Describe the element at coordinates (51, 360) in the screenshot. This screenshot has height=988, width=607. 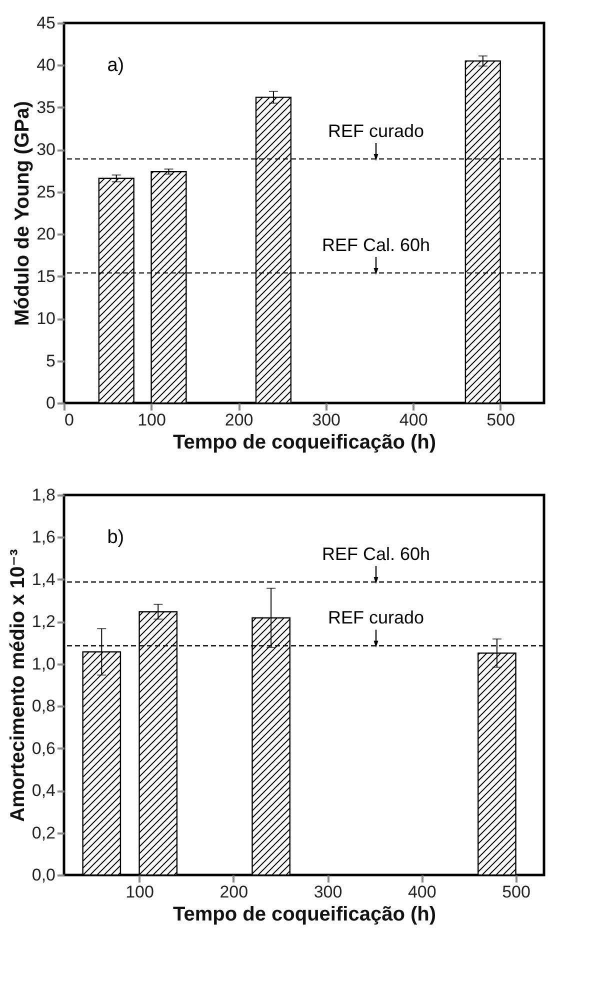
I see `y-tick-label: 5` at that location.